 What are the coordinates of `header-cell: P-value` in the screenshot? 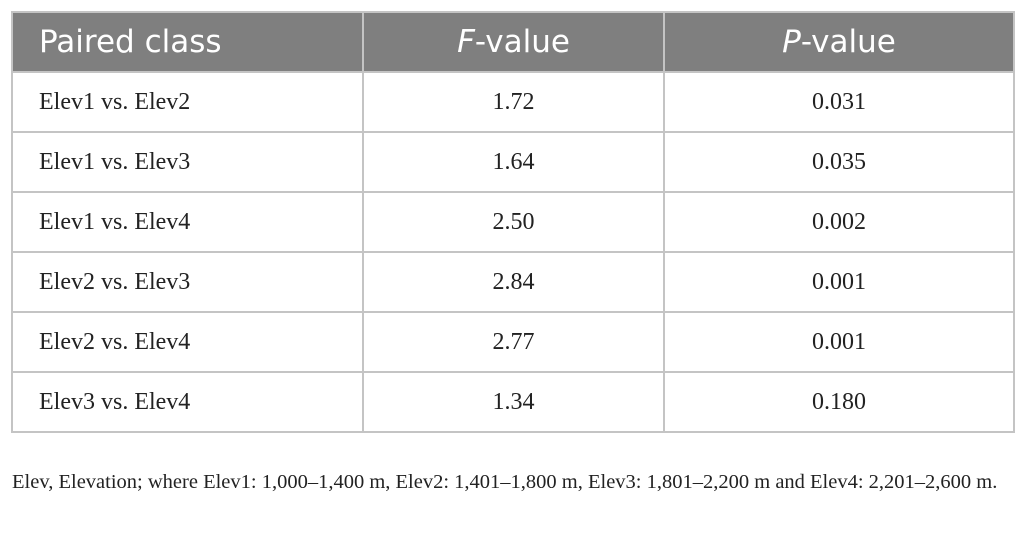 It's located at (839, 42).